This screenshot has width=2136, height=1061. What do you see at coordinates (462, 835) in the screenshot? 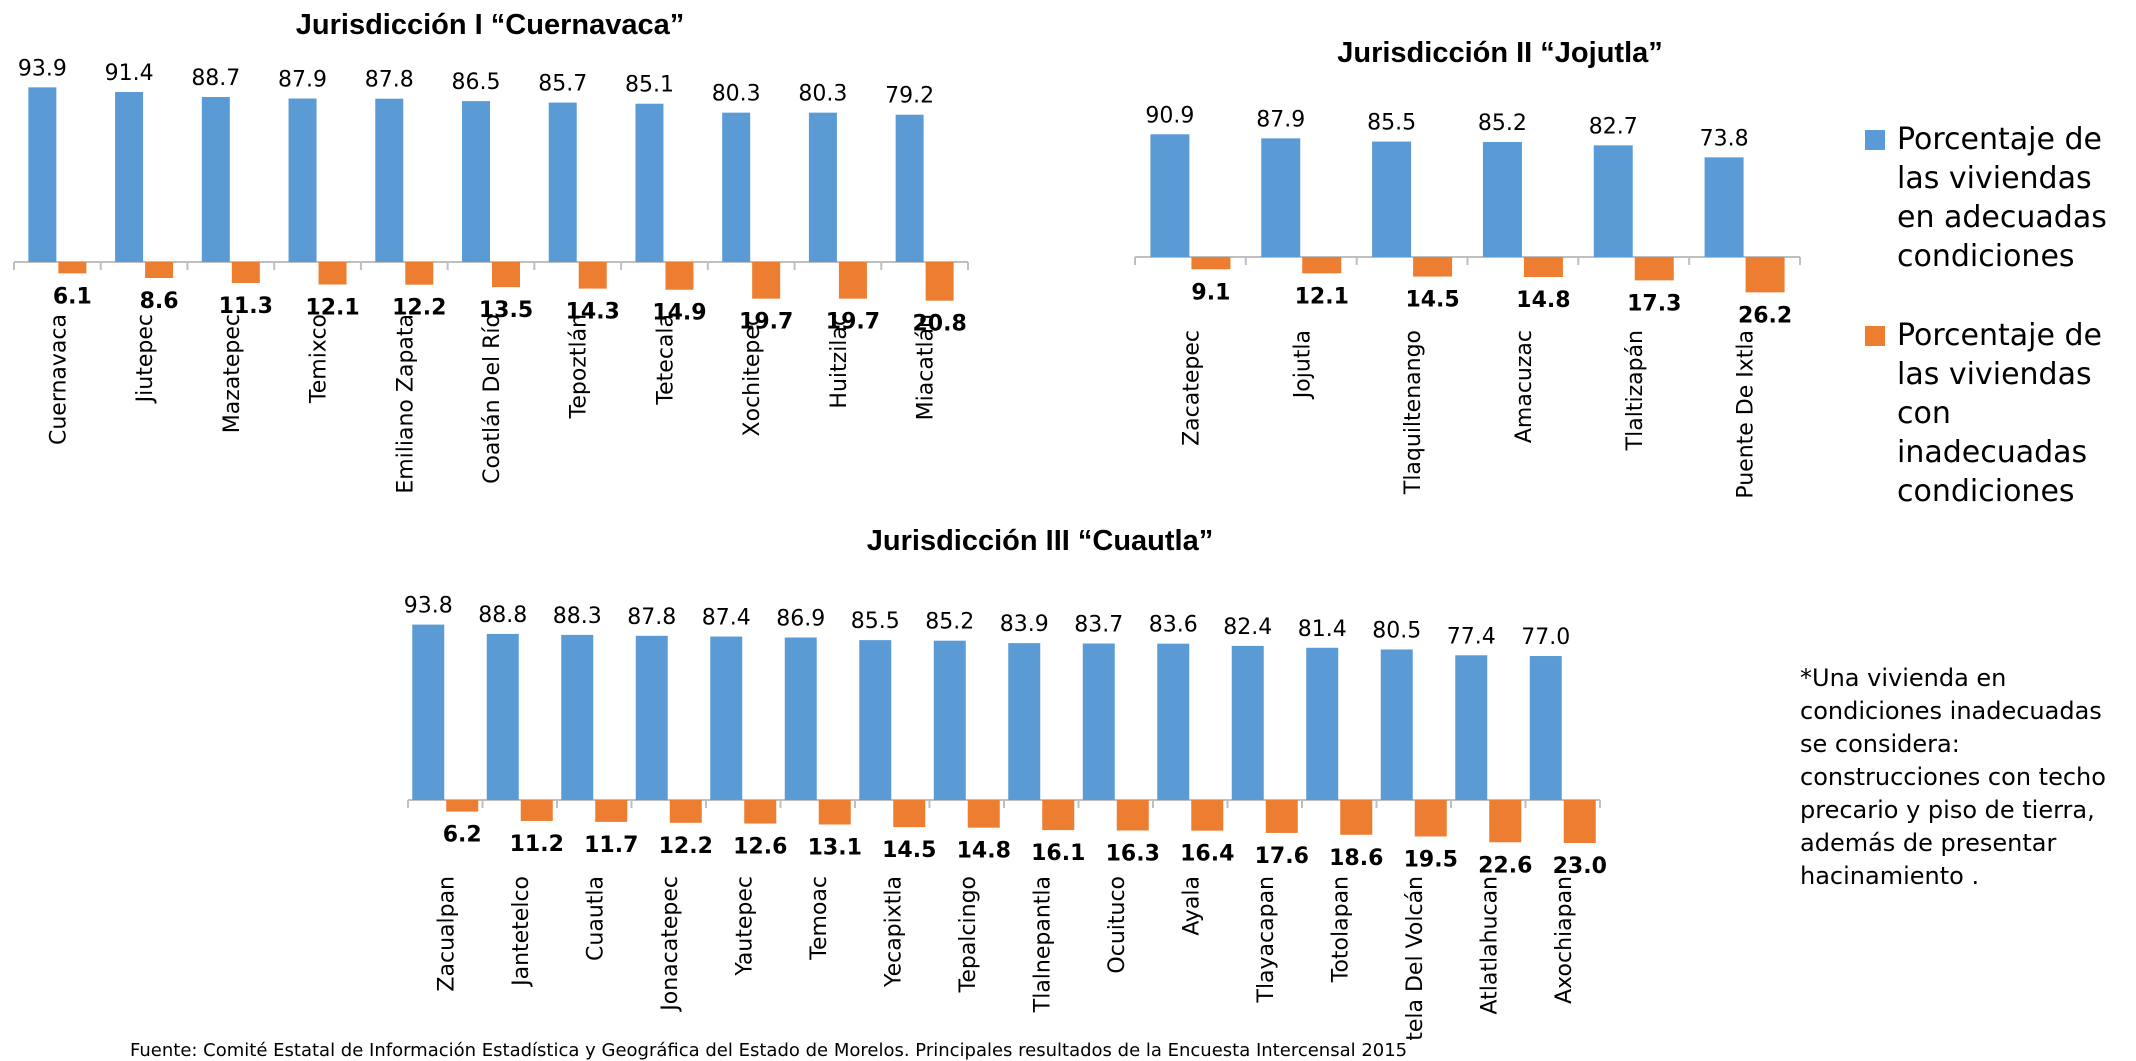
I see `data-label-inadequate: 6.2` at bounding box center [462, 835].